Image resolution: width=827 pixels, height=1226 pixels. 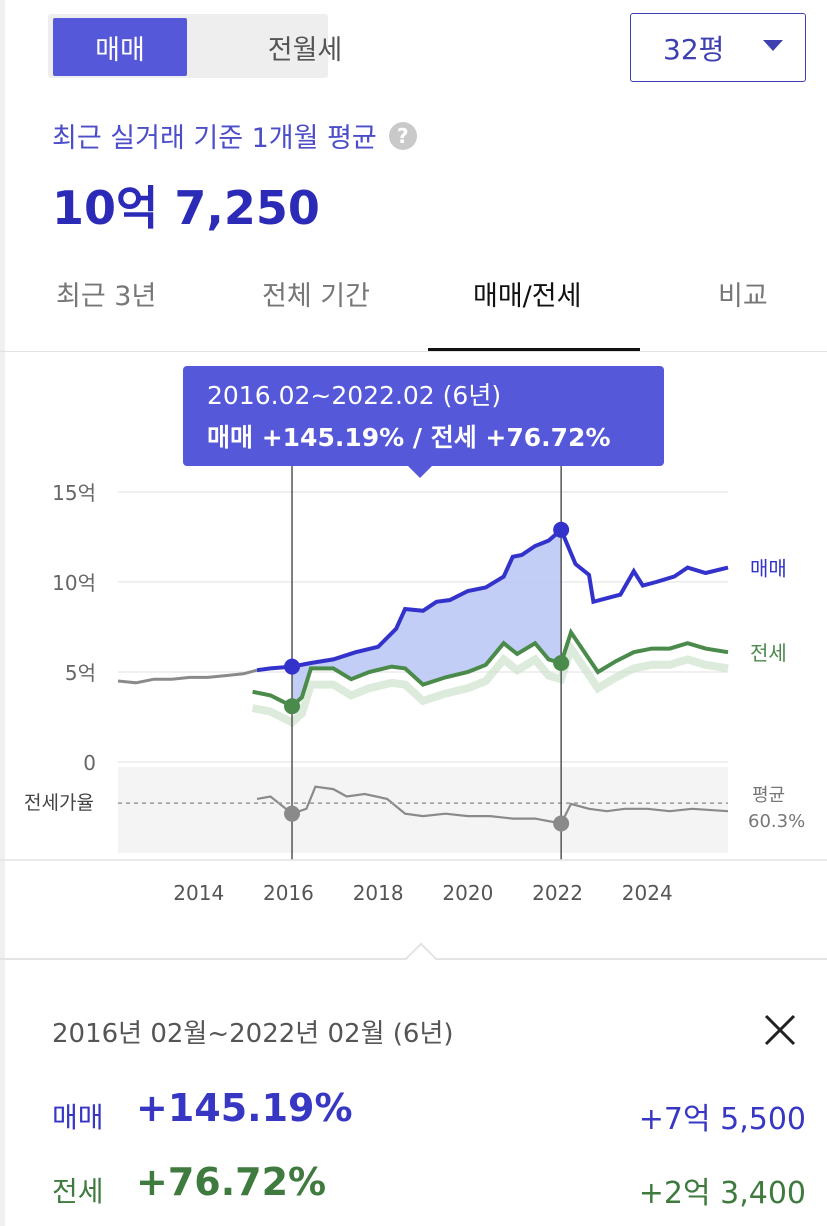 What do you see at coordinates (768, 653) in the screenshot?
I see `series-label-jeonse: 전세` at bounding box center [768, 653].